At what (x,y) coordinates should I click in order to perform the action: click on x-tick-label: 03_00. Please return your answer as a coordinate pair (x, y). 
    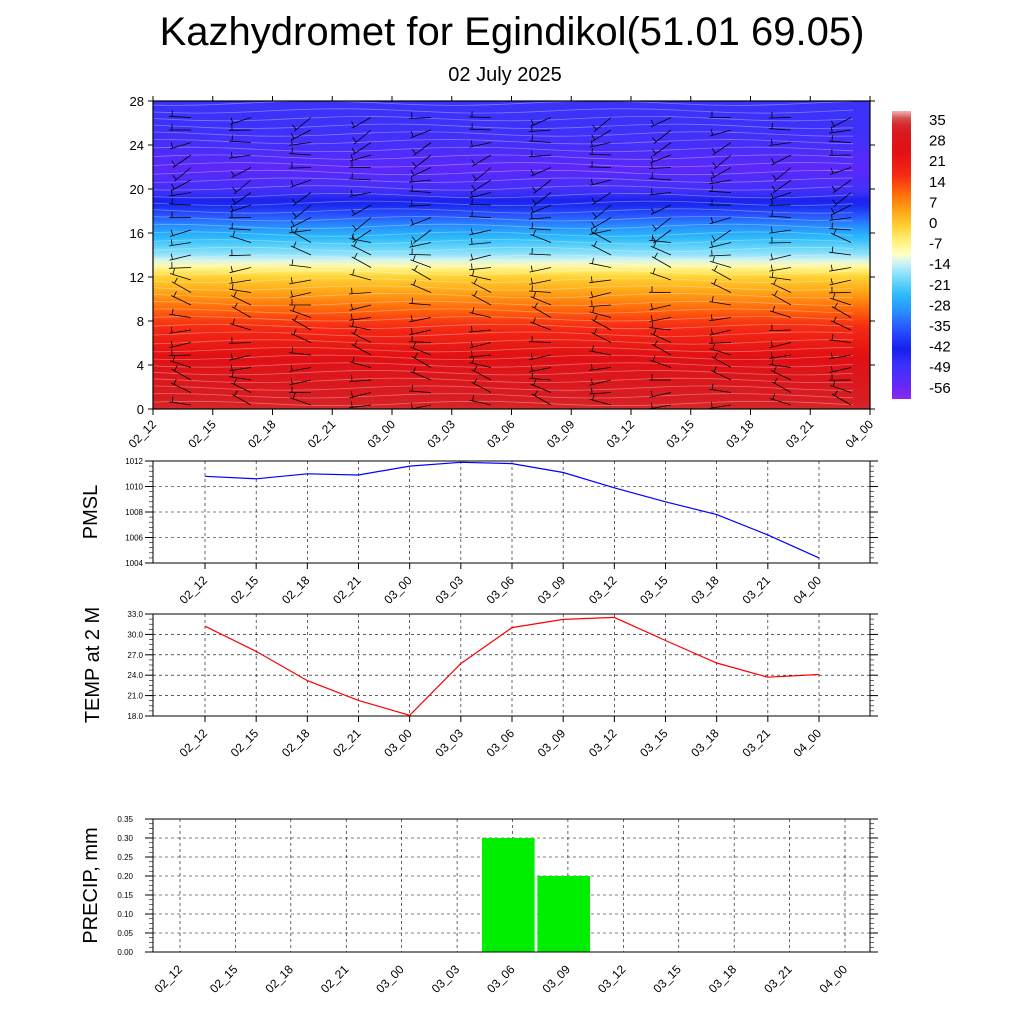
    Looking at the image, I should click on (390, 979).